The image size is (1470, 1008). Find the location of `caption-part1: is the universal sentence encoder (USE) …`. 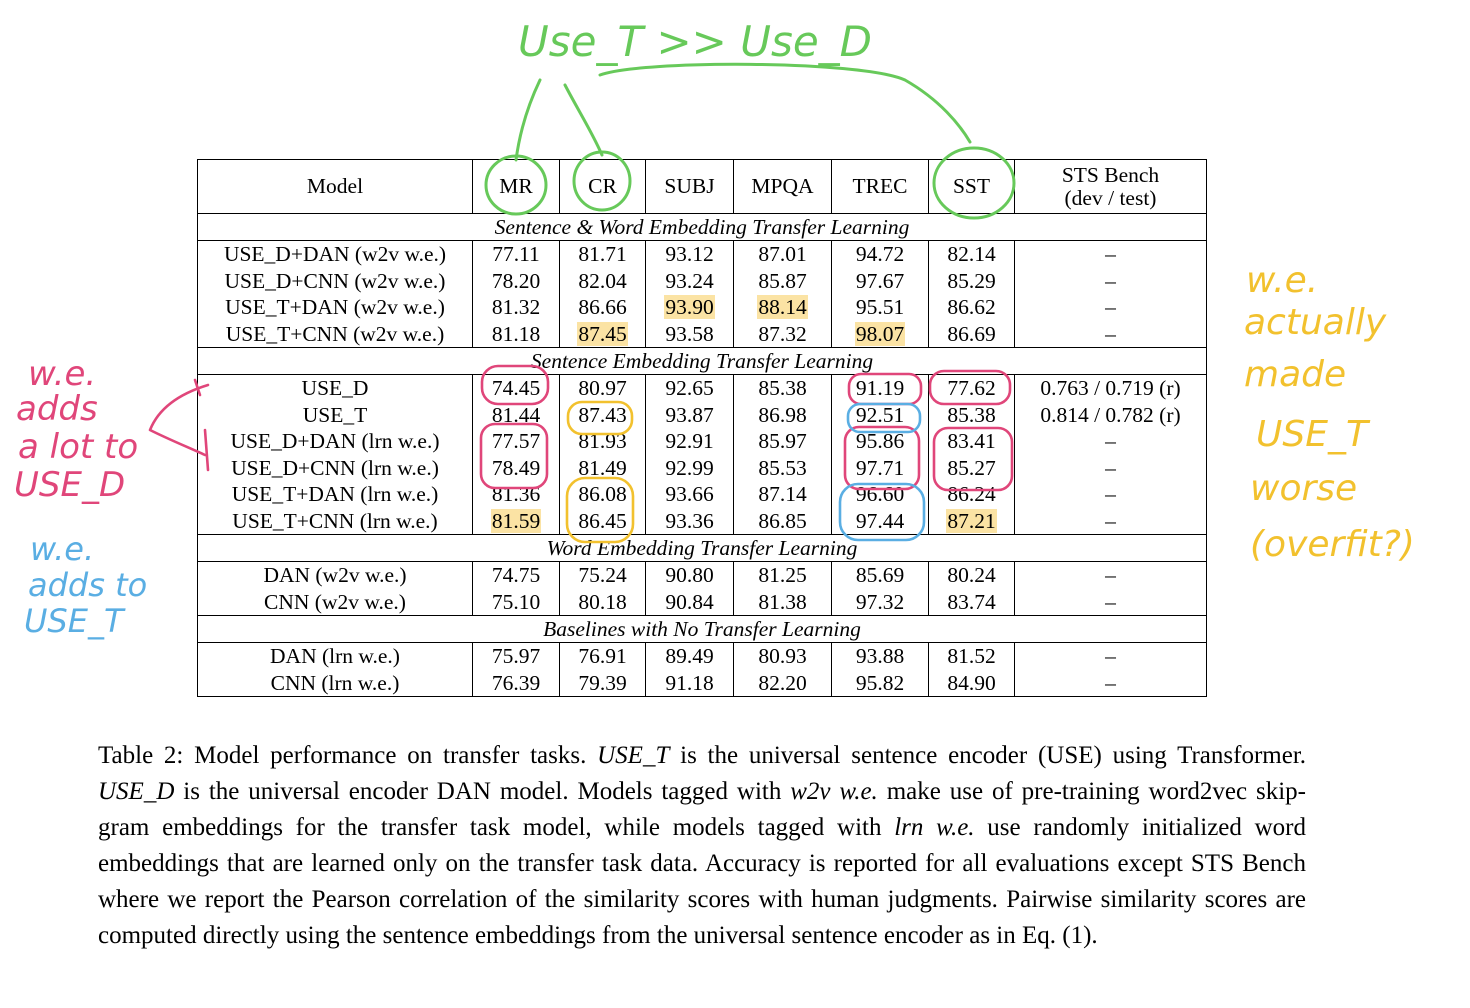

caption-part1: is the universal sentence encoder (USE) … is located at coordinates (988, 755).